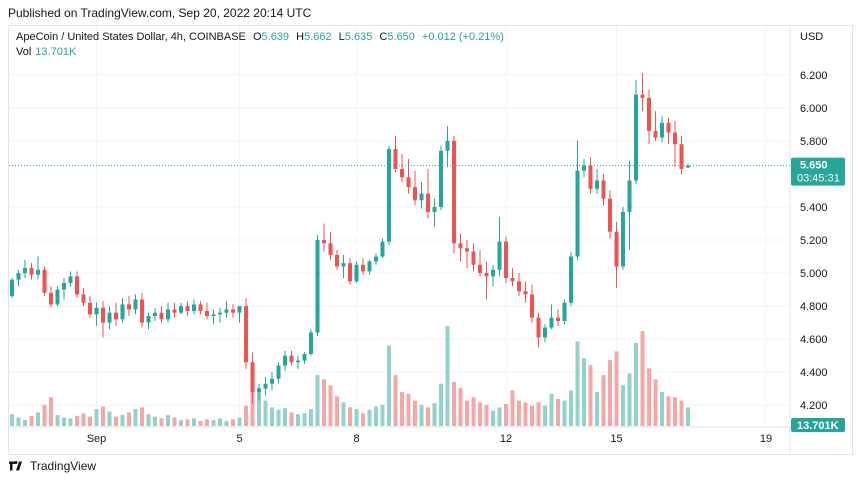 This screenshot has width=860, height=482. What do you see at coordinates (358, 37) in the screenshot?
I see `low-value: 5.635` at bounding box center [358, 37].